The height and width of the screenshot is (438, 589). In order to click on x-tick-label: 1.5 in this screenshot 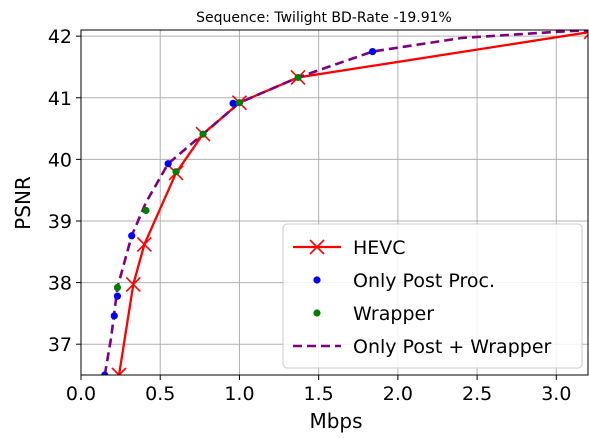, I will do `click(319, 394)`.